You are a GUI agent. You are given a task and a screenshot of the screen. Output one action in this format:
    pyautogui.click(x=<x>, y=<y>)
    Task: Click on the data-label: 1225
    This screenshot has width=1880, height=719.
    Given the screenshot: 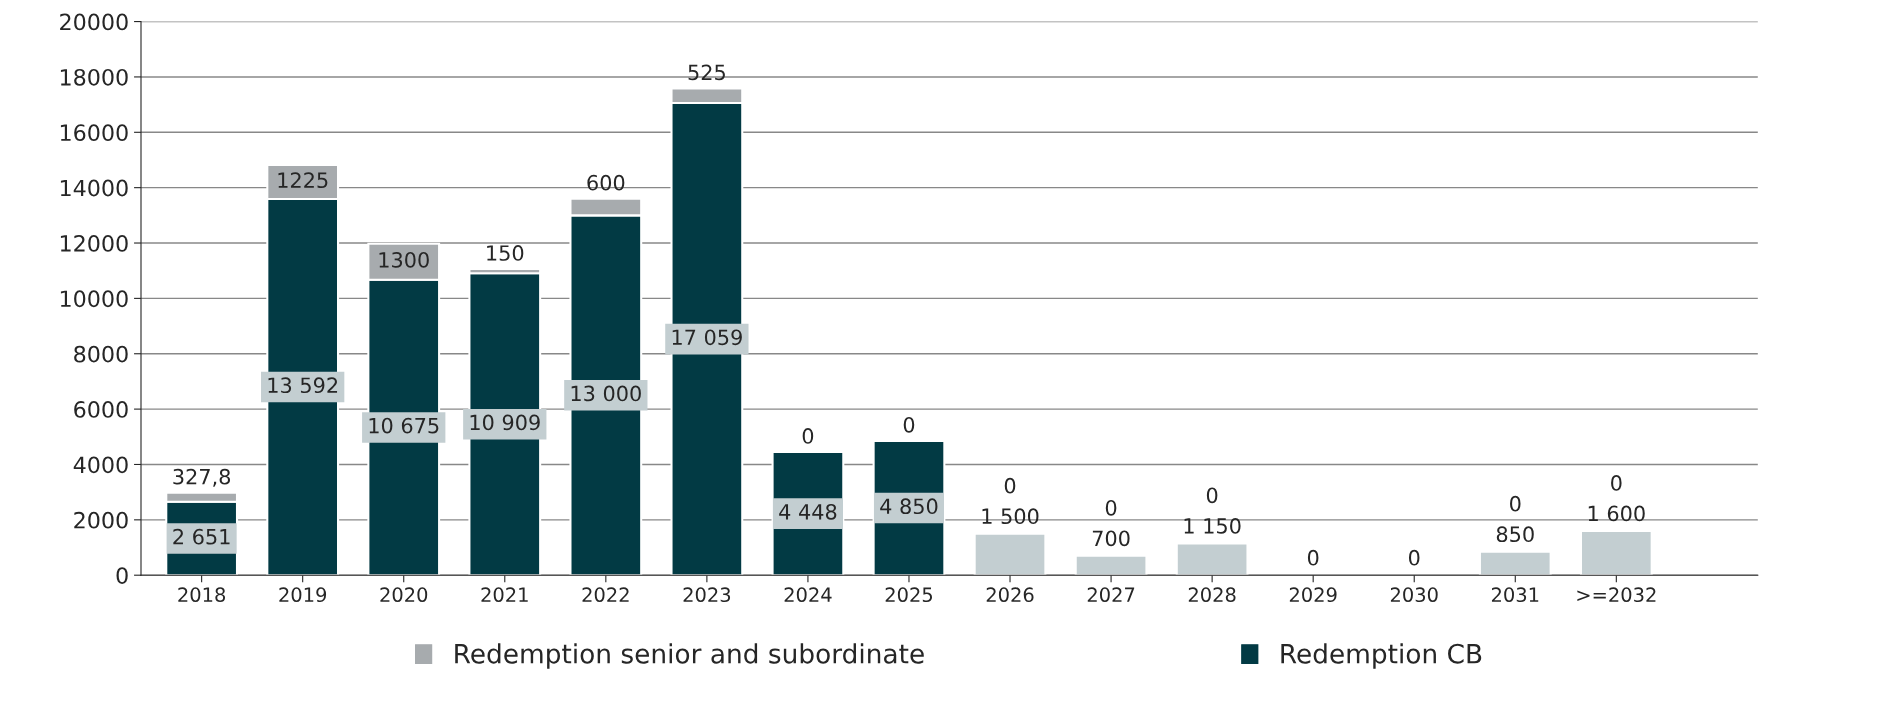 What is the action you would take?
    pyautogui.click(x=303, y=180)
    